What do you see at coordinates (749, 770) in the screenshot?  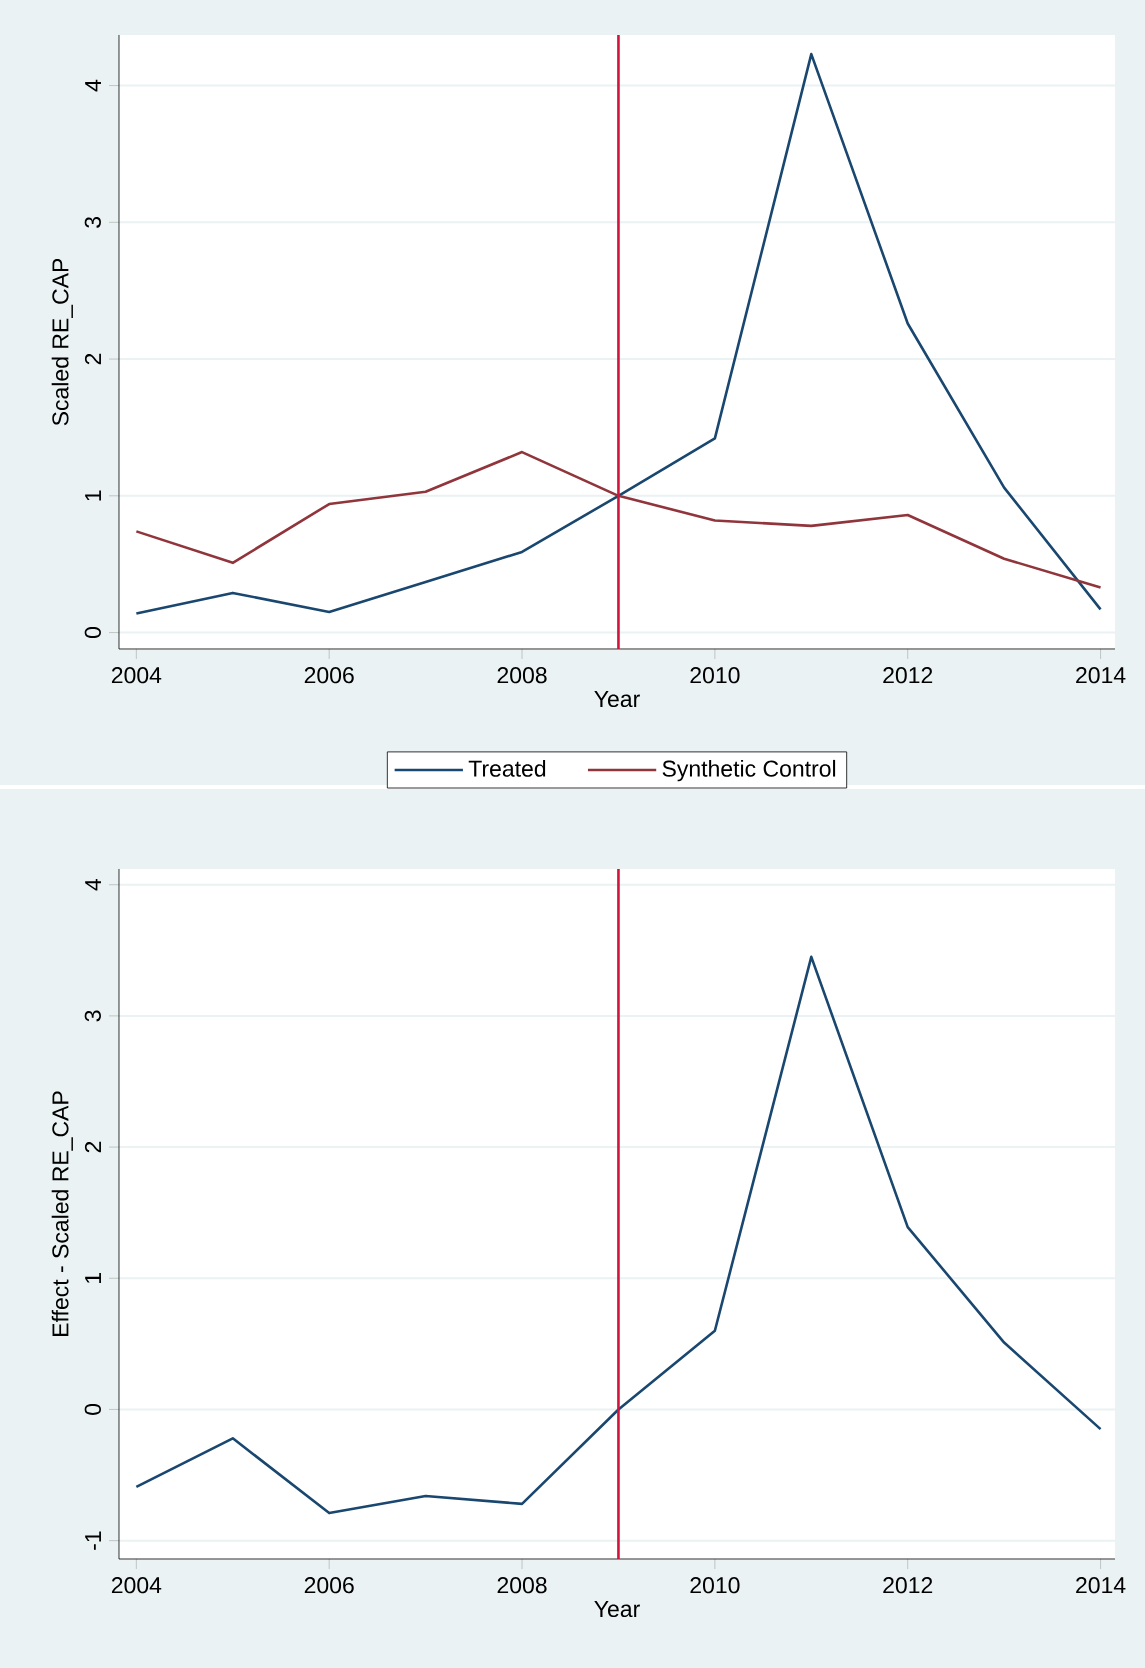 I see `legend-label: Synthetic Control` at bounding box center [749, 770].